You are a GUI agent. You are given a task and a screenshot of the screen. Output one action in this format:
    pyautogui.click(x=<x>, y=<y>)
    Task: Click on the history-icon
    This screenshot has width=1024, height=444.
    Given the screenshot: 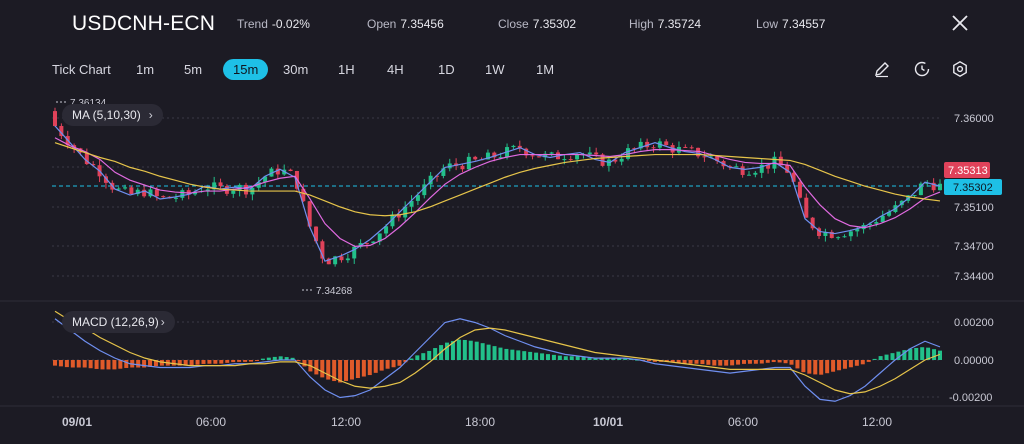 What is the action you would take?
    pyautogui.click(x=922, y=69)
    